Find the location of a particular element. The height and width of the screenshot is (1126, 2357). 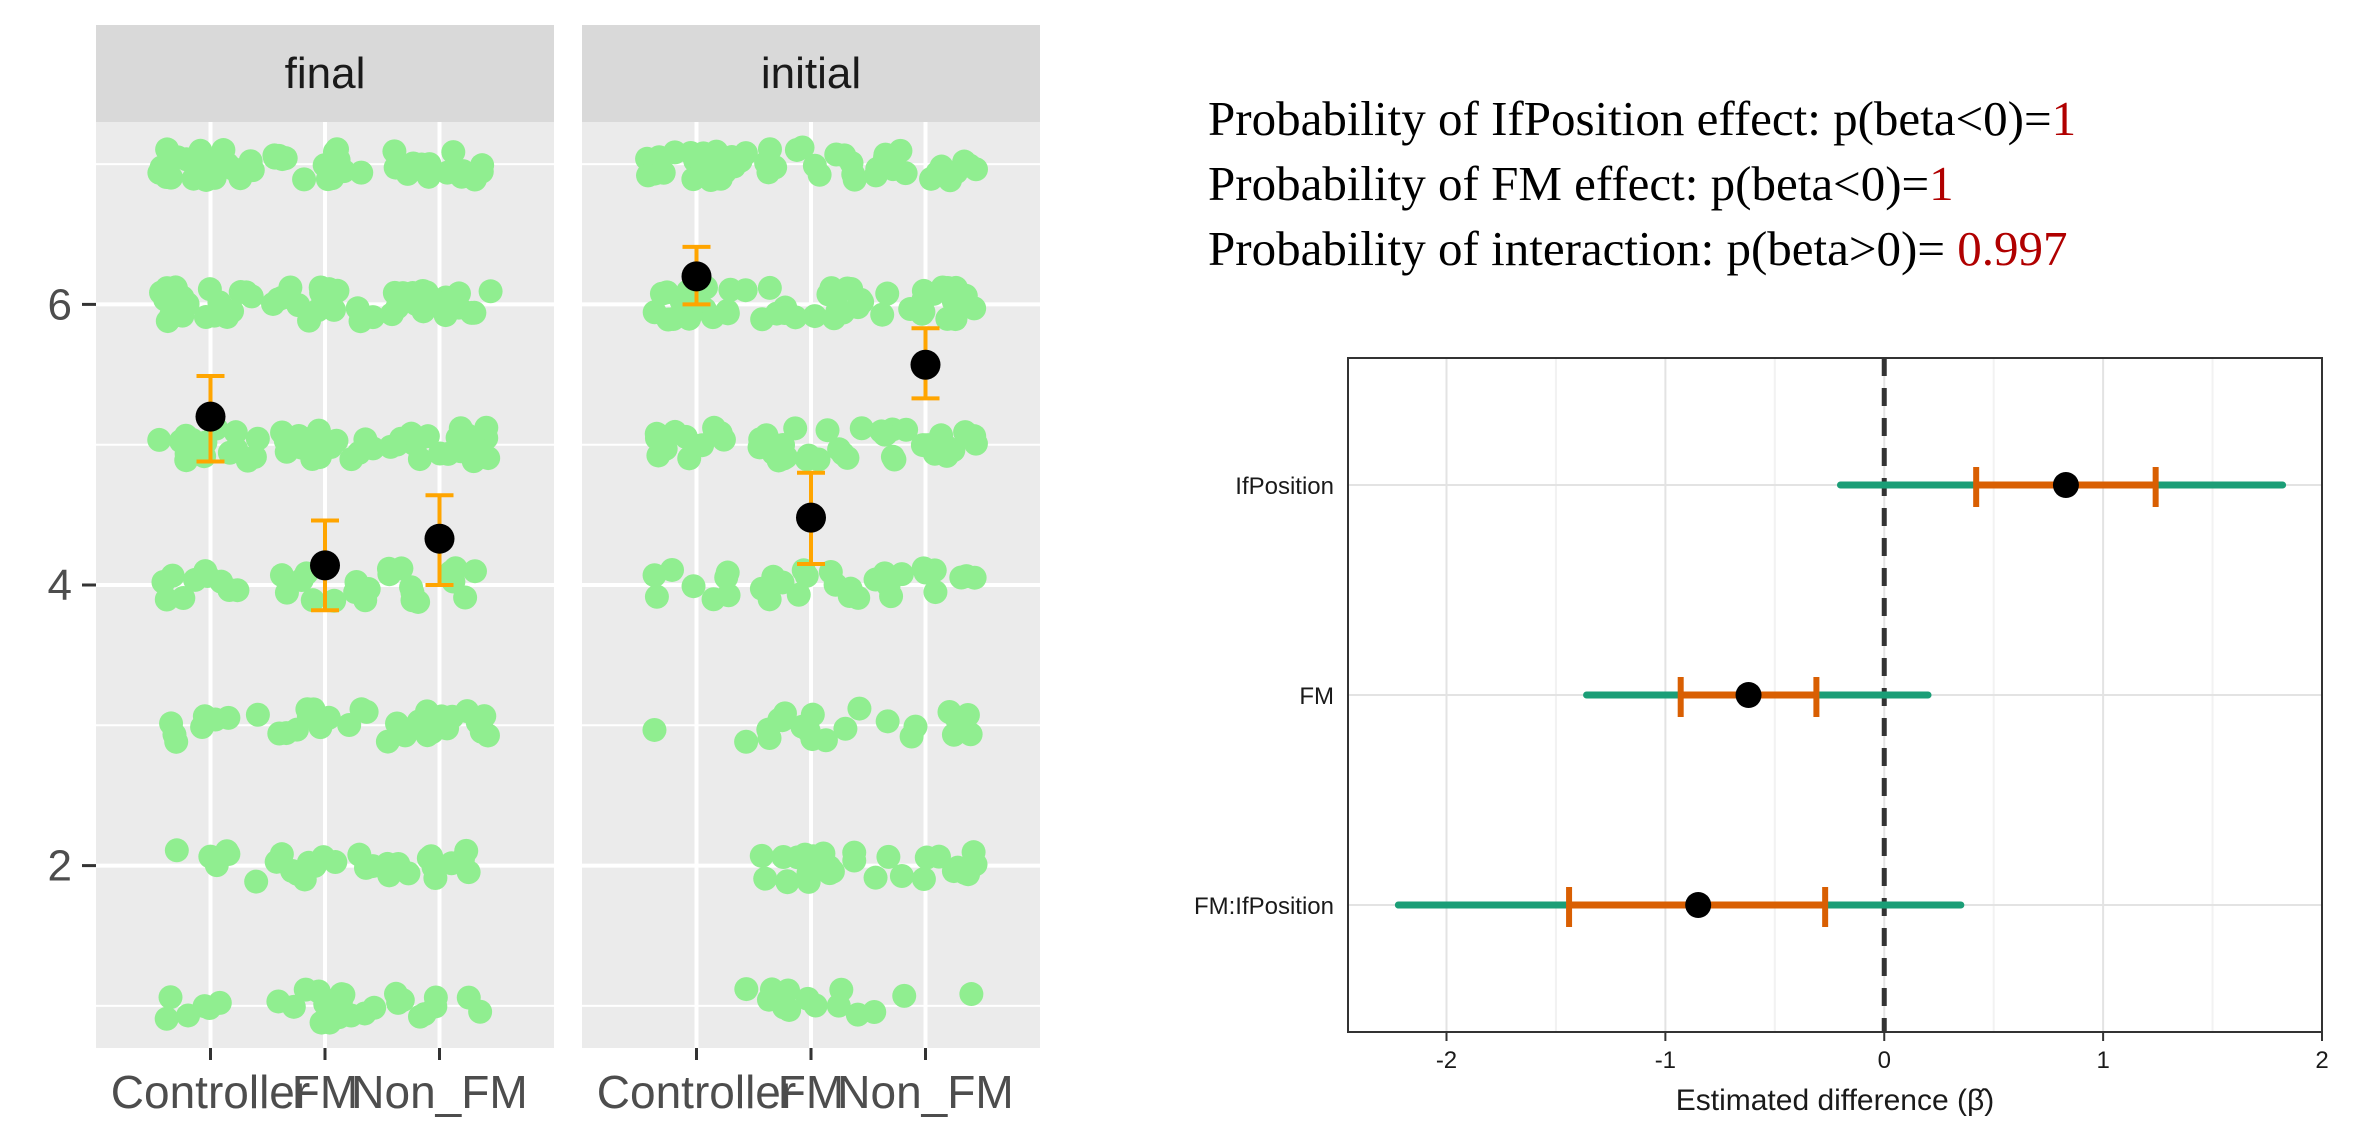

x-axis-label: Estimated difference (β̂) is located at coordinates (1835, 1100).